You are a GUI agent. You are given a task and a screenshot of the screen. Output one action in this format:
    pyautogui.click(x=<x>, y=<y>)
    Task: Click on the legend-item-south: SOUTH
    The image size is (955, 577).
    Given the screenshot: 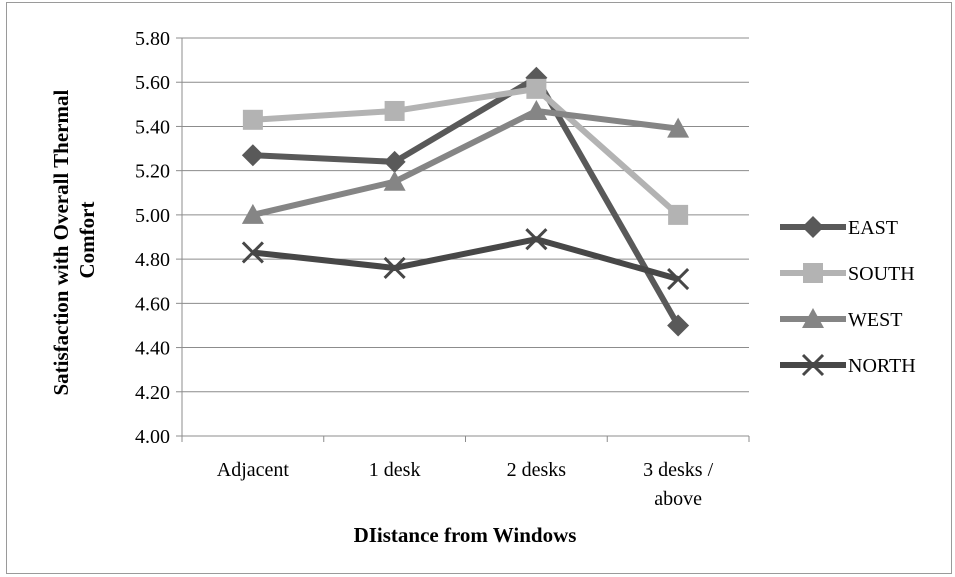 What is the action you would take?
    pyautogui.click(x=847, y=274)
    